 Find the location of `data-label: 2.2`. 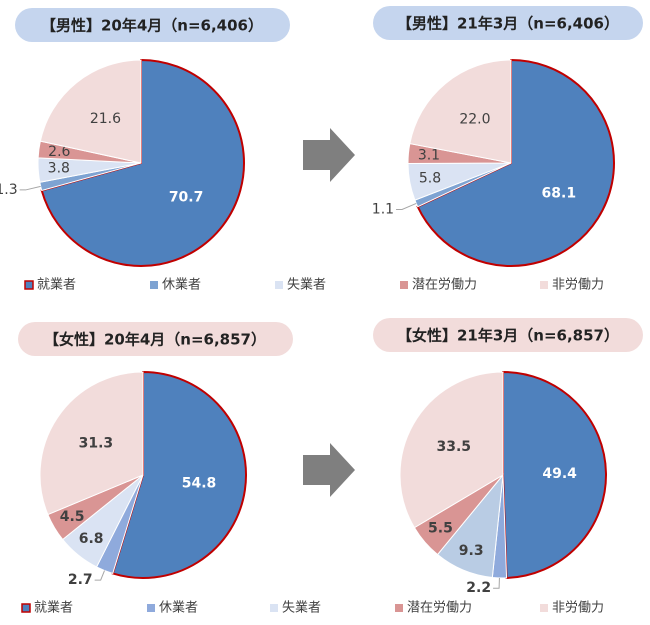

data-label: 2.2 is located at coordinates (478, 588).